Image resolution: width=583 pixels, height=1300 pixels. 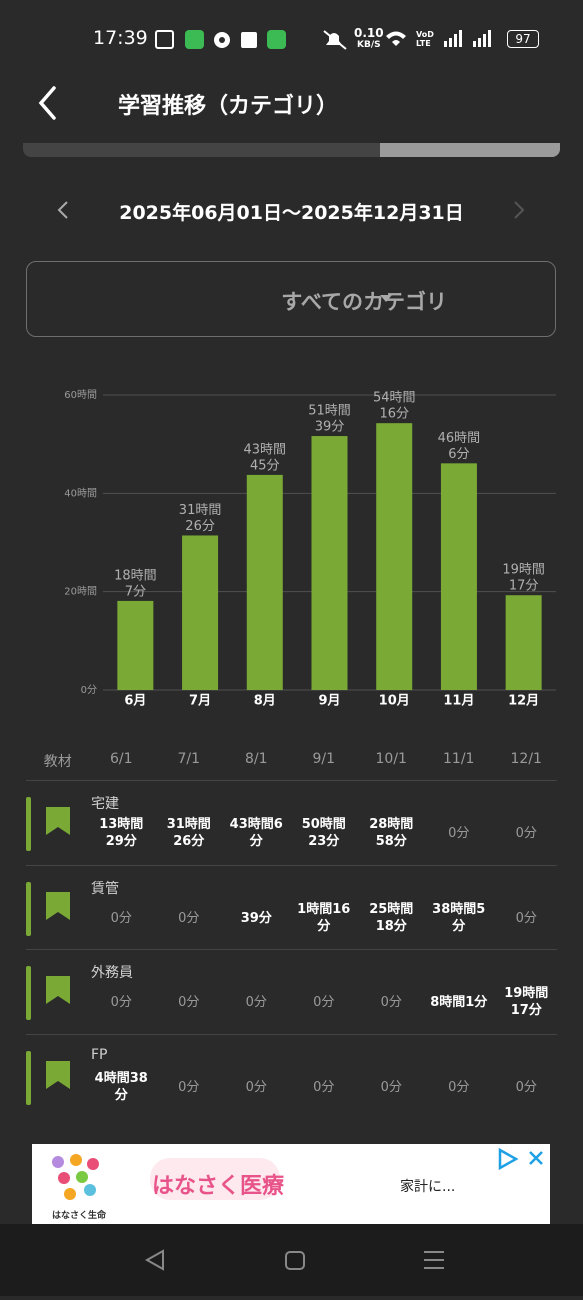 What do you see at coordinates (200, 510) in the screenshot?
I see `value-label: 31時間` at bounding box center [200, 510].